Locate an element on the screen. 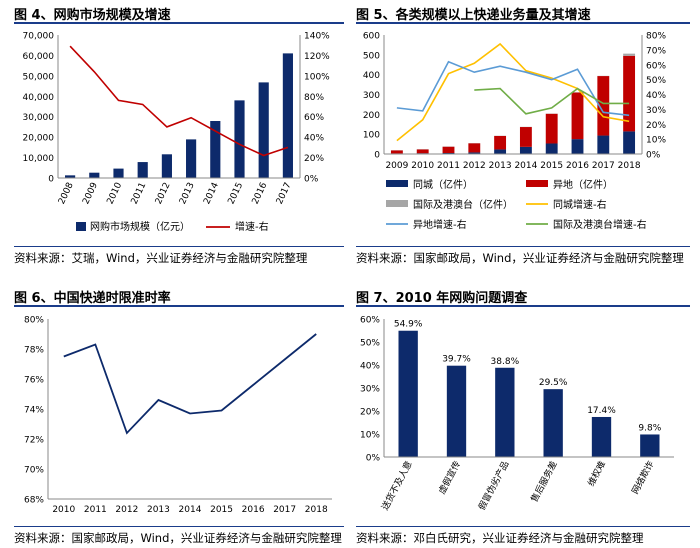  legend-label: 异地（亿件） is located at coordinates (583, 184).